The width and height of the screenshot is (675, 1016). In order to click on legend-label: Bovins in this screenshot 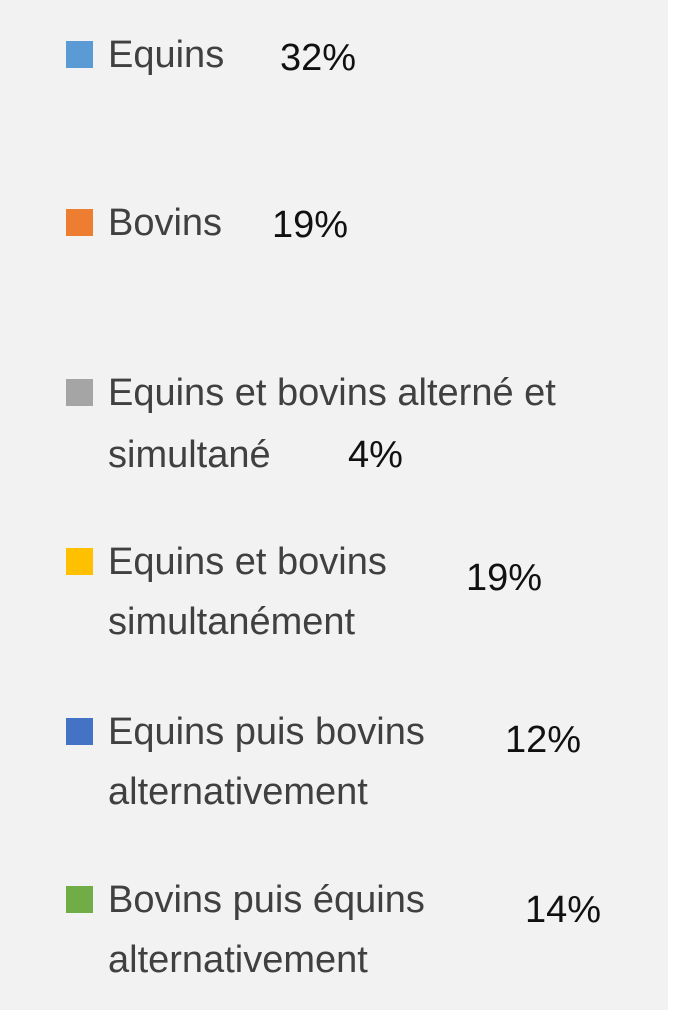, I will do `click(165, 223)`.